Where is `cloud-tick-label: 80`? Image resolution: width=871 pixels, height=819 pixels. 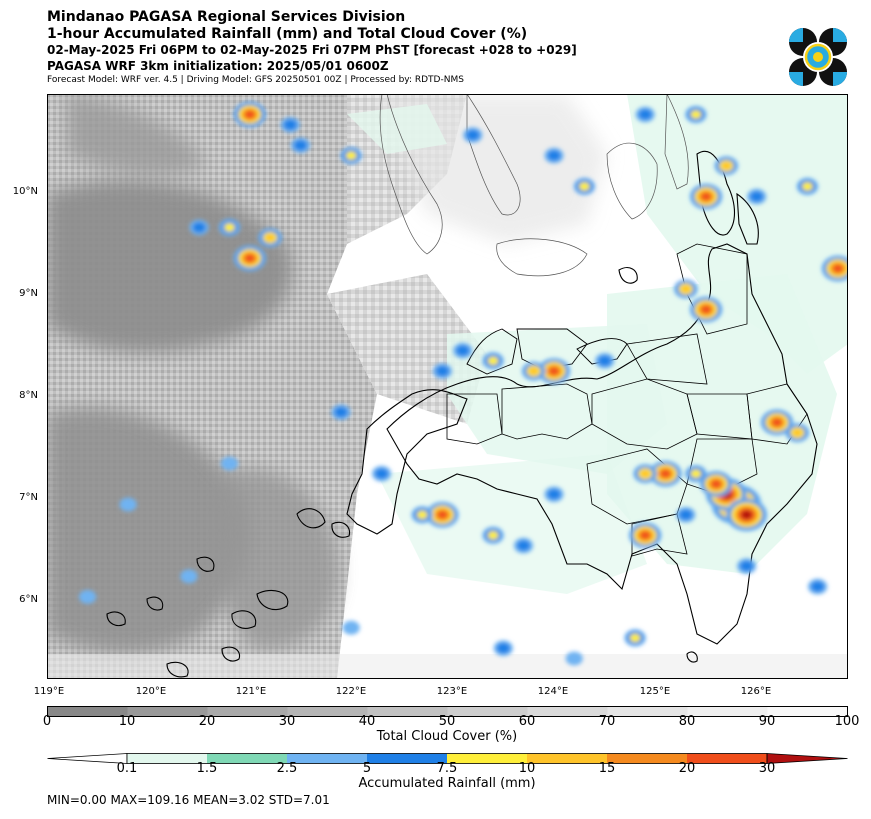
cloud-tick-label: 80 is located at coordinates (687, 721).